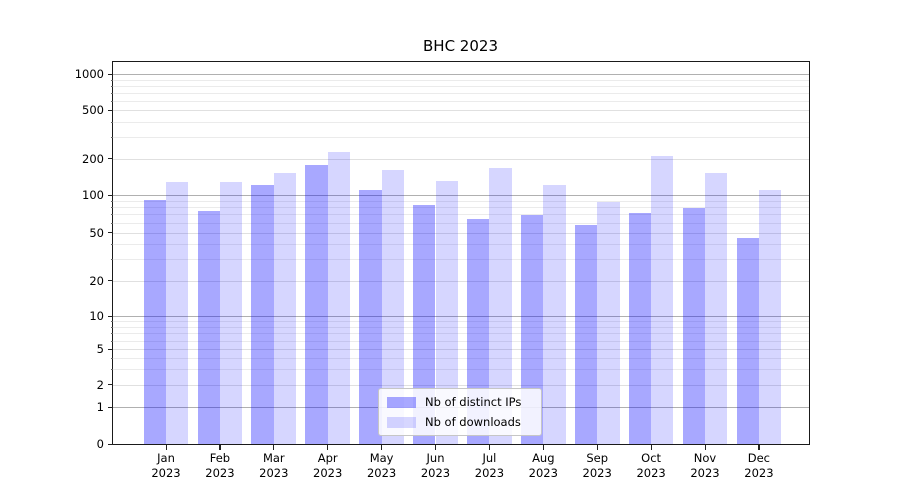 The image size is (900, 500). I want to click on bar-distinct-ips-jun, so click(424, 324).